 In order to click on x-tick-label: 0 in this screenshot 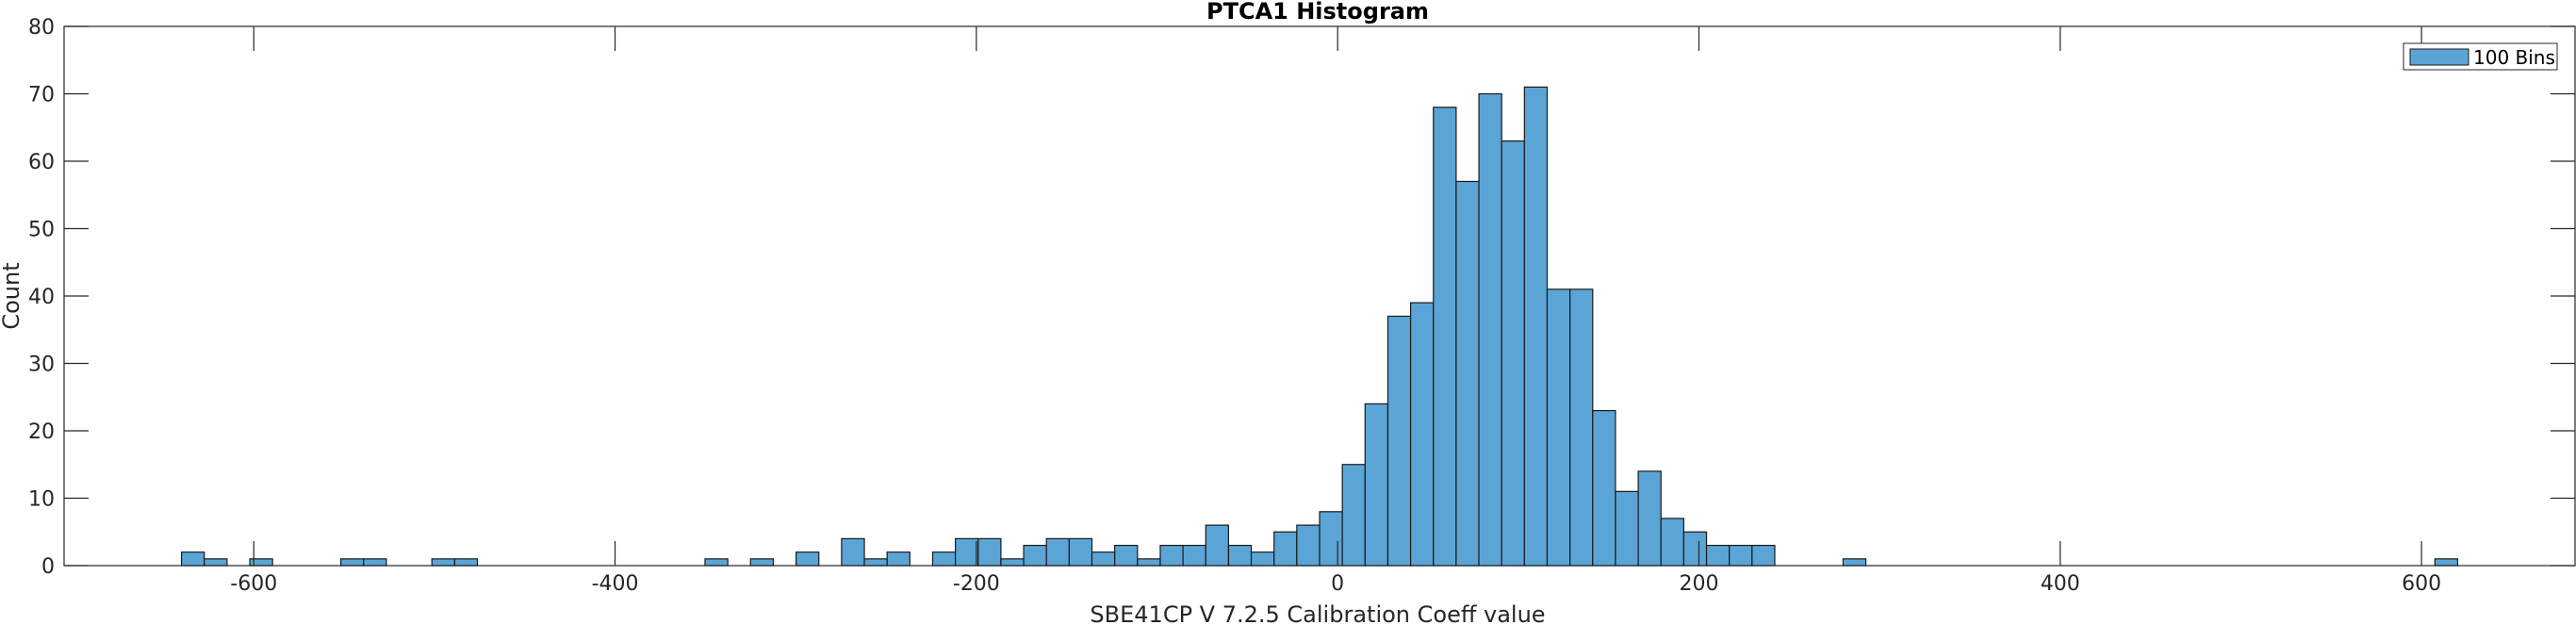, I will do `click(1337, 584)`.